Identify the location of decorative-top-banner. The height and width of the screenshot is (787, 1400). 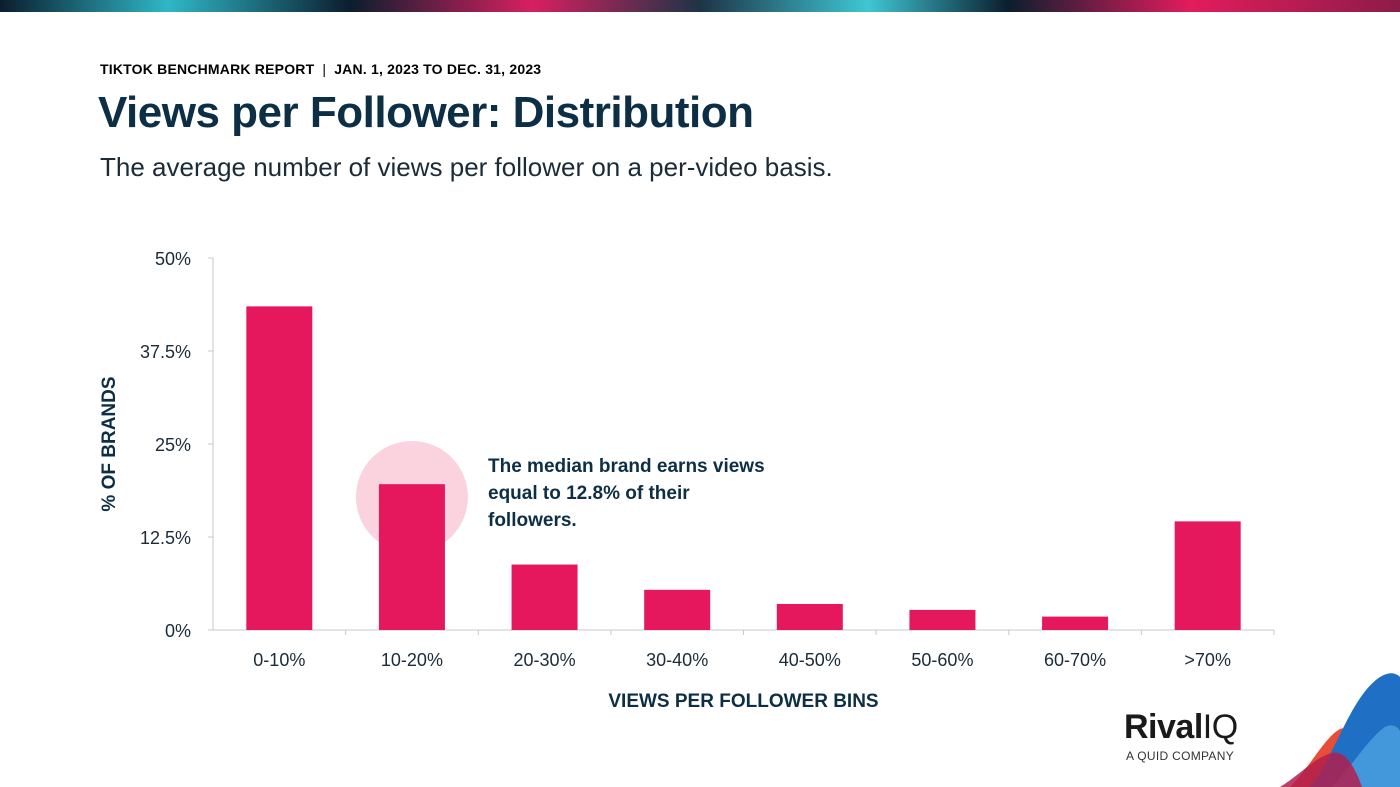
(700, 6).